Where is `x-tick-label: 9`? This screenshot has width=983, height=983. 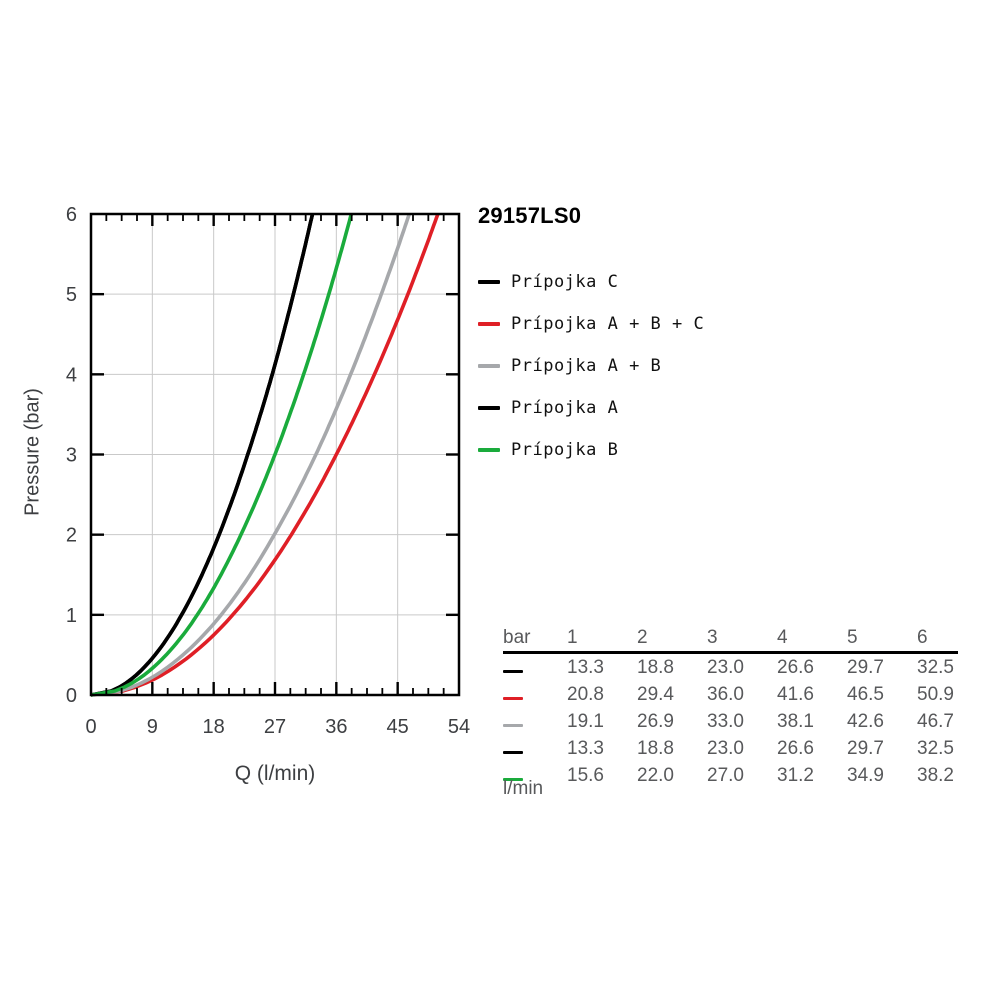
x-tick-label: 9 is located at coordinates (152, 727).